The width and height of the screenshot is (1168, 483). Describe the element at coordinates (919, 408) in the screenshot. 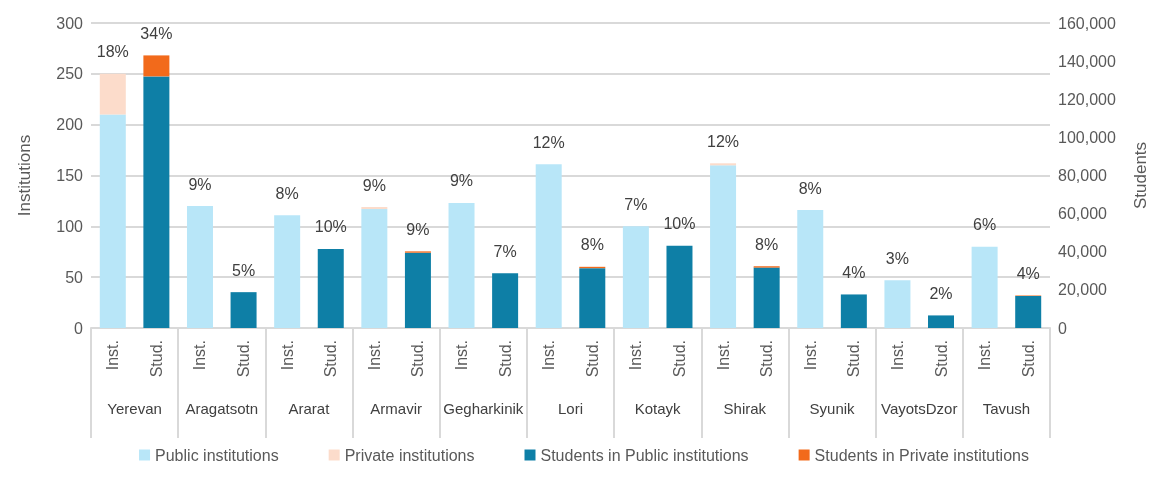

I see `text: VayotsDzor` at that location.